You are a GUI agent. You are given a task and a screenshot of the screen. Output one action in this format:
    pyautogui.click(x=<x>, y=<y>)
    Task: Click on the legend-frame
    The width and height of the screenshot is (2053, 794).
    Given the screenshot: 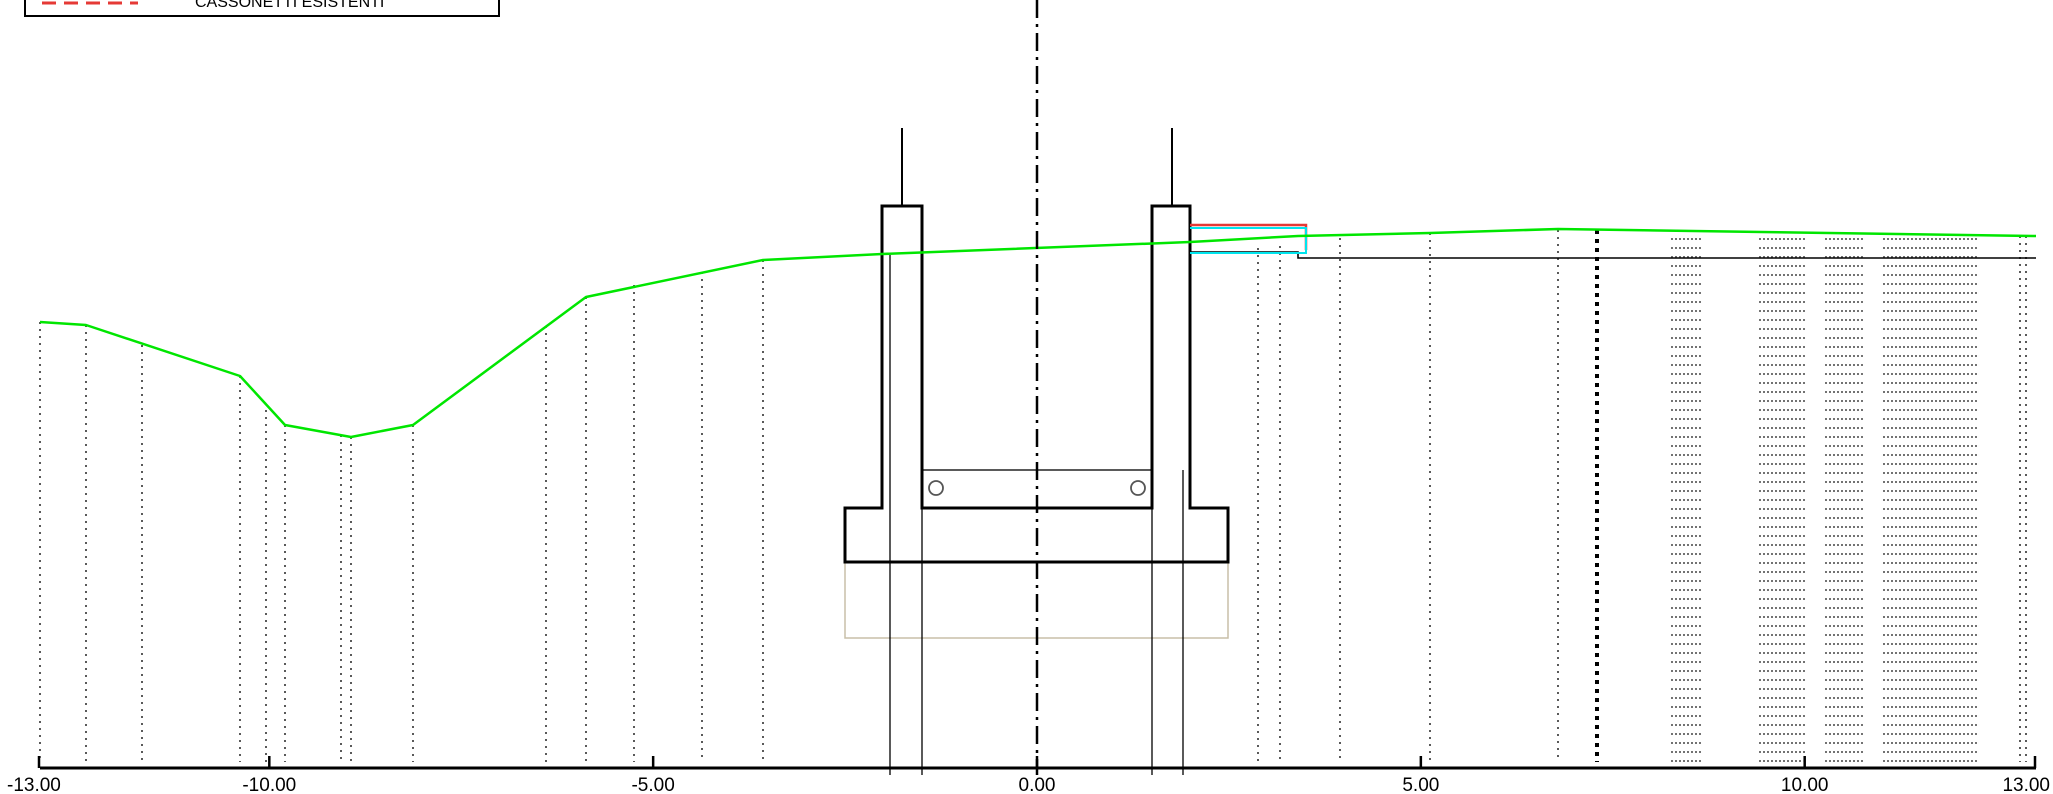 What is the action you would take?
    pyautogui.click(x=262, y=8)
    